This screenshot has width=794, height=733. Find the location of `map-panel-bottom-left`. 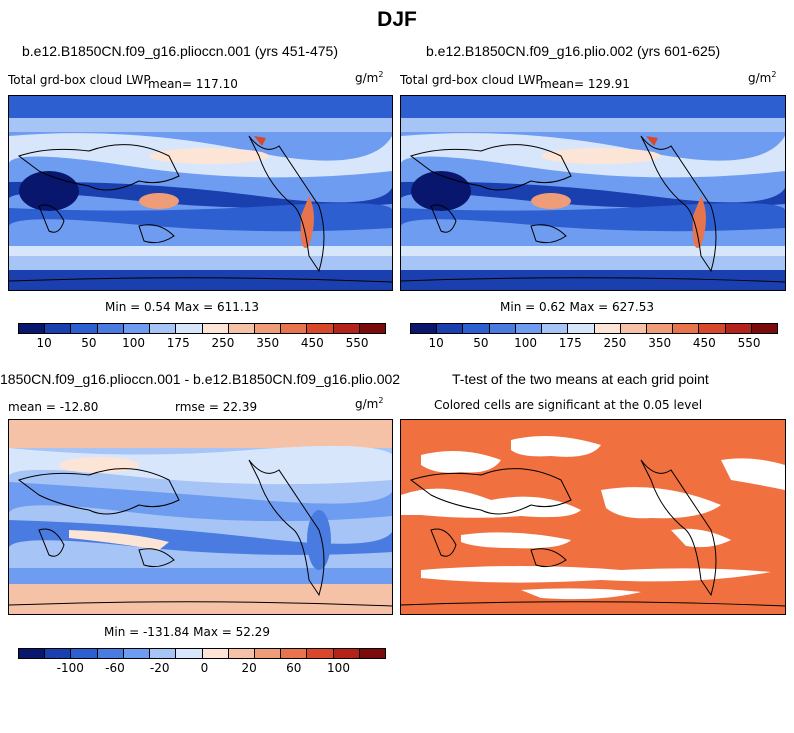

map-panel-bottom-left is located at coordinates (200, 517).